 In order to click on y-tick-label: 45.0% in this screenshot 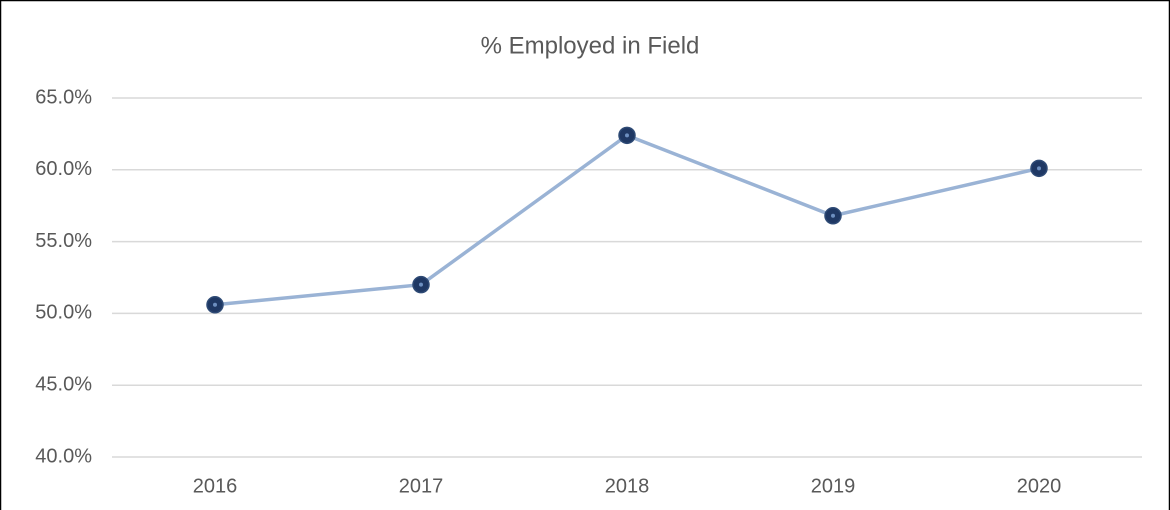, I will do `click(63, 384)`.